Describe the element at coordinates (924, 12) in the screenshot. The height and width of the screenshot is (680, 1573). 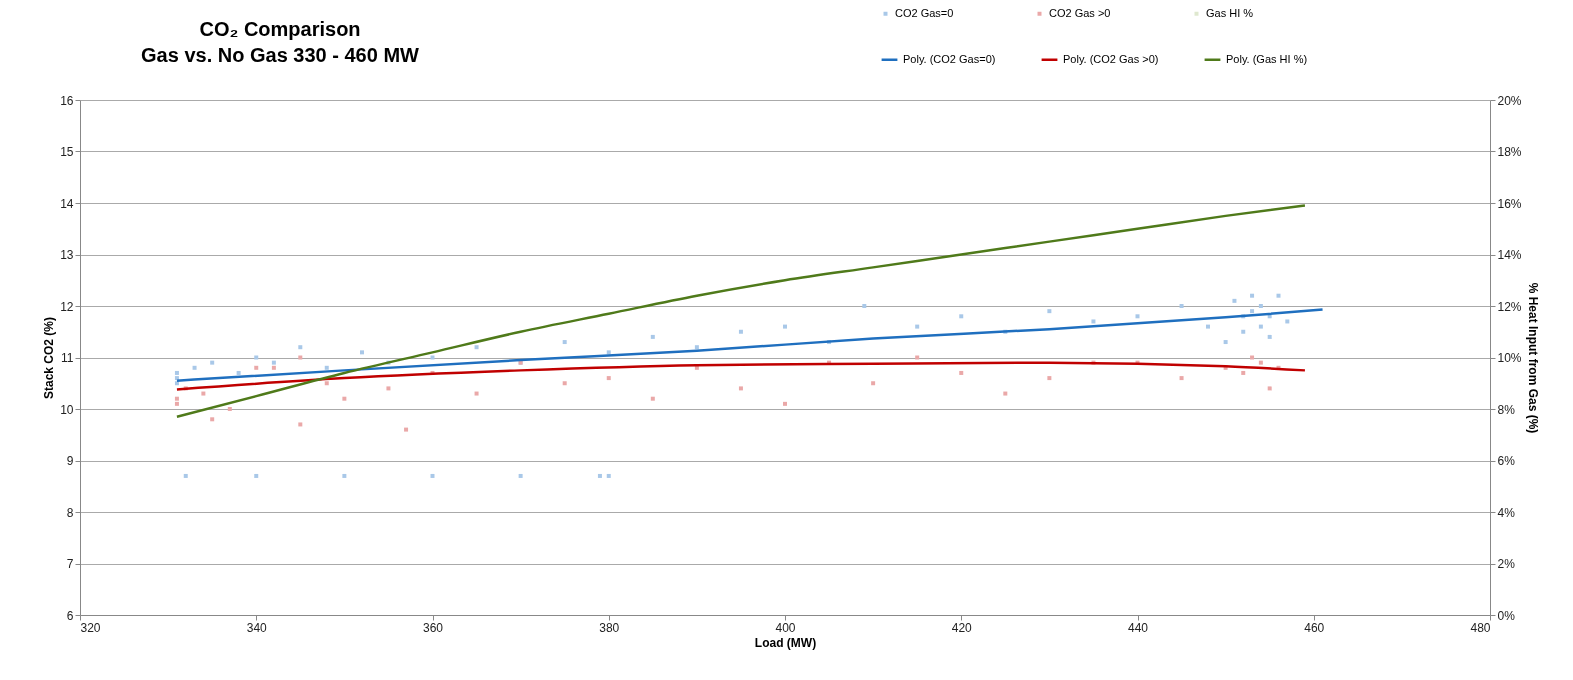
I see `legend-label: CO2 Gas=0` at that location.